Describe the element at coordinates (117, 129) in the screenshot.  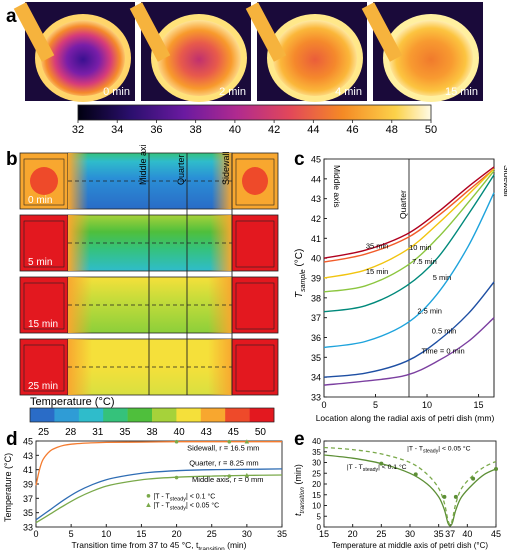
I see `colorbar-tick-label: 34` at that location.